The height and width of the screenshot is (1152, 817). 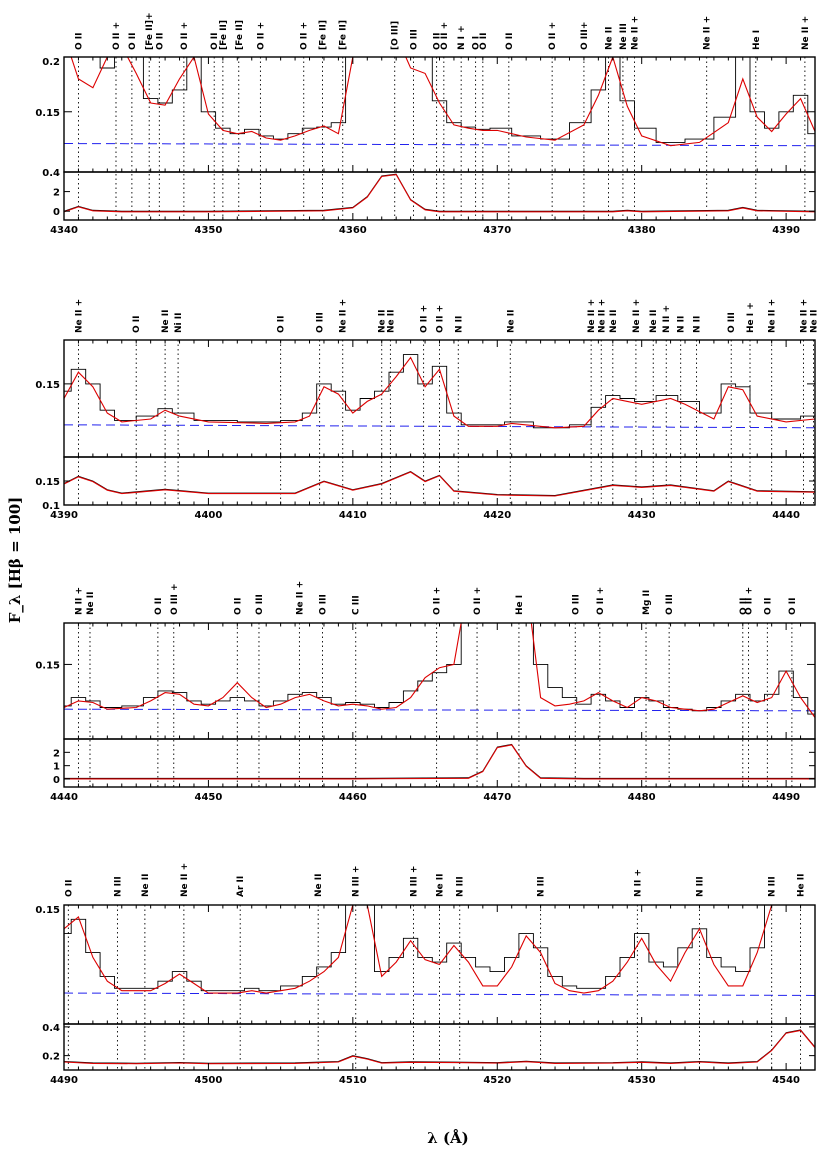 What do you see at coordinates (642, 1080) in the screenshot?
I see `x-tick-label: 4530` at bounding box center [642, 1080].